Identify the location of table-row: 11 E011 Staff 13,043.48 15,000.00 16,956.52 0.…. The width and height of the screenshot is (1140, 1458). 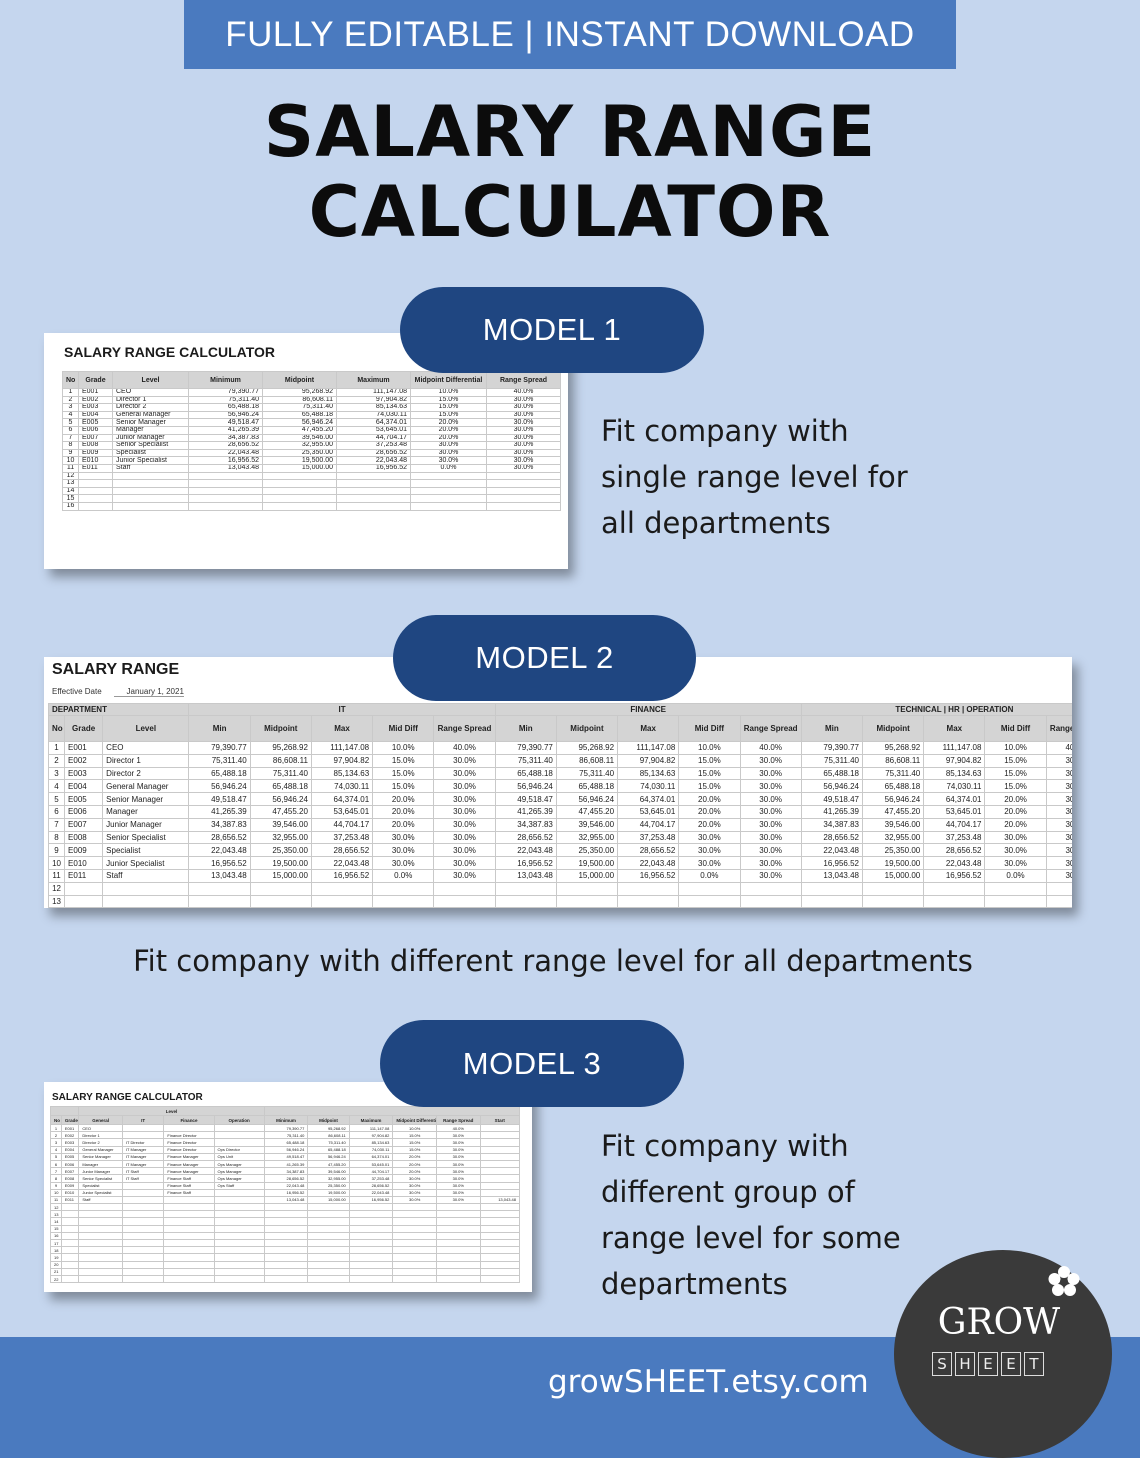
(311, 468).